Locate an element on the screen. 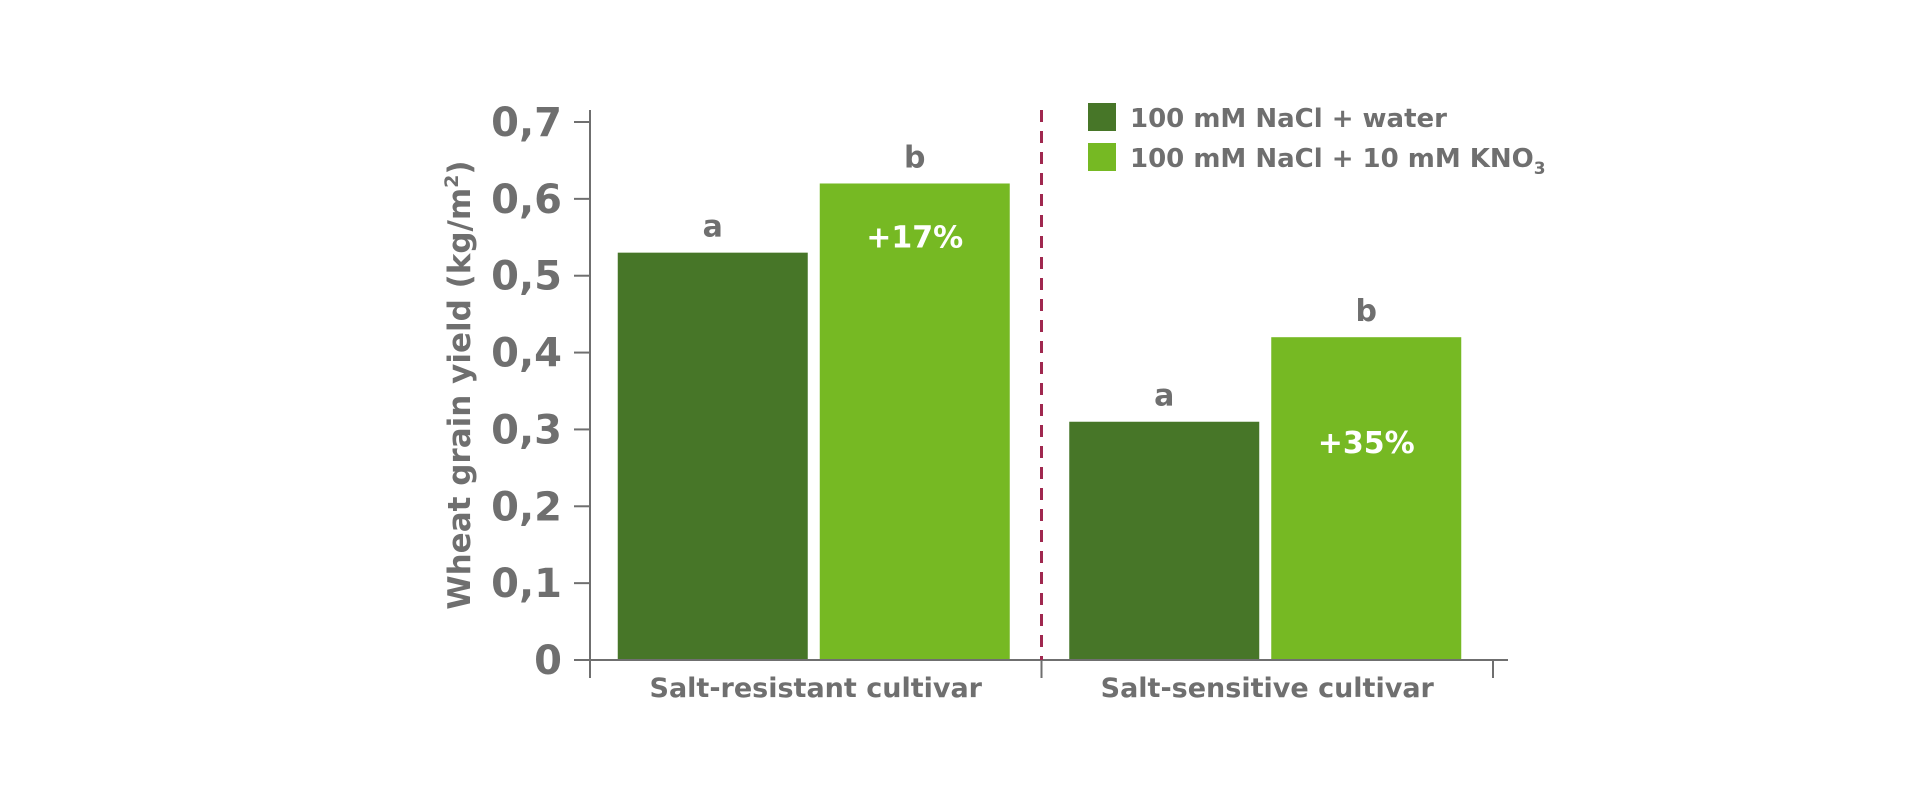  y-tick-label: 0,3 is located at coordinates (526, 430).